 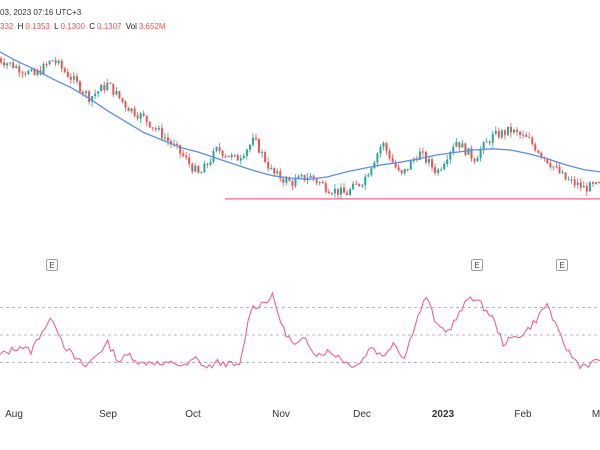 What do you see at coordinates (108, 414) in the screenshot?
I see `x-tick-label: Sep` at bounding box center [108, 414].